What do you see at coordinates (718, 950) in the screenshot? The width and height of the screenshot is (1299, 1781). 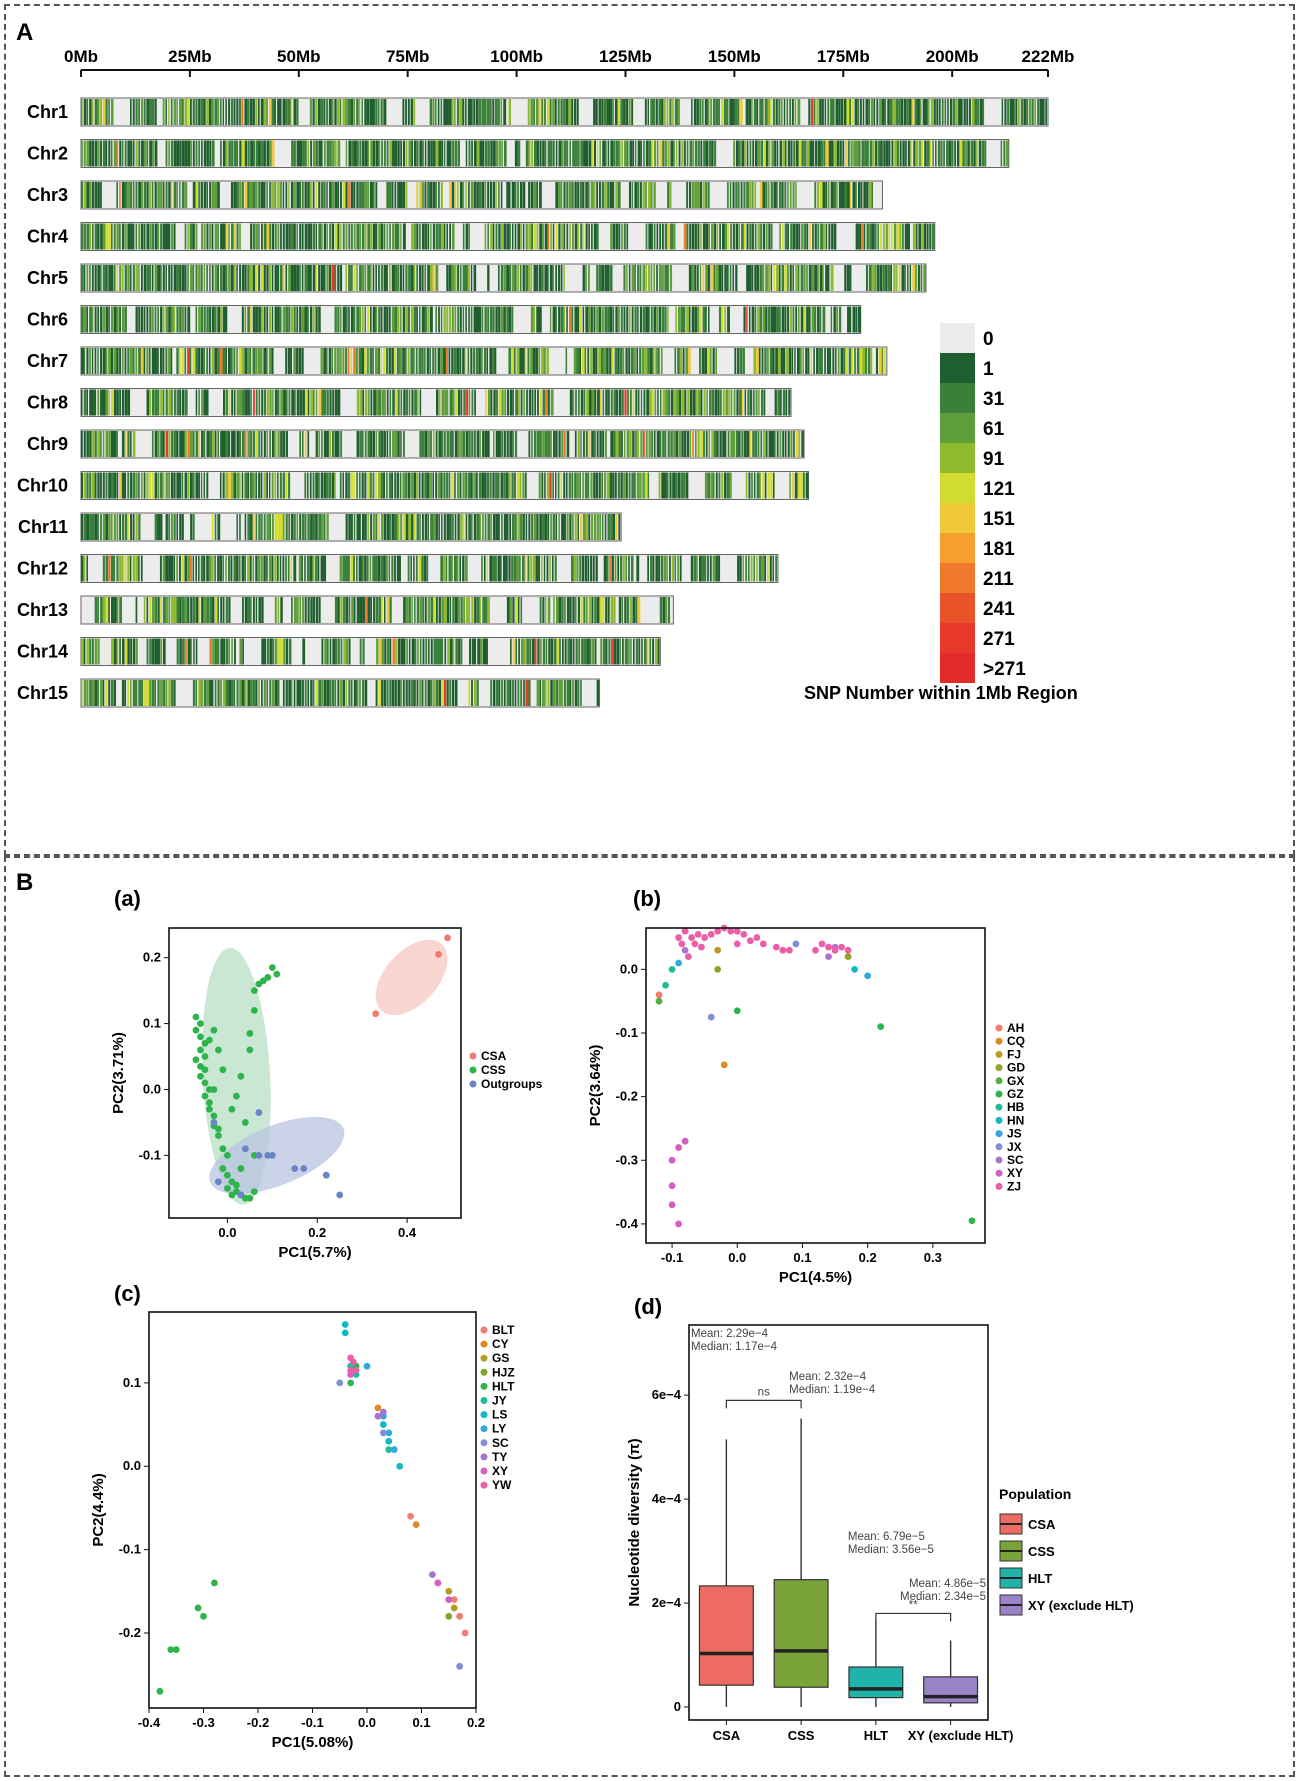 I see `point-fj` at bounding box center [718, 950].